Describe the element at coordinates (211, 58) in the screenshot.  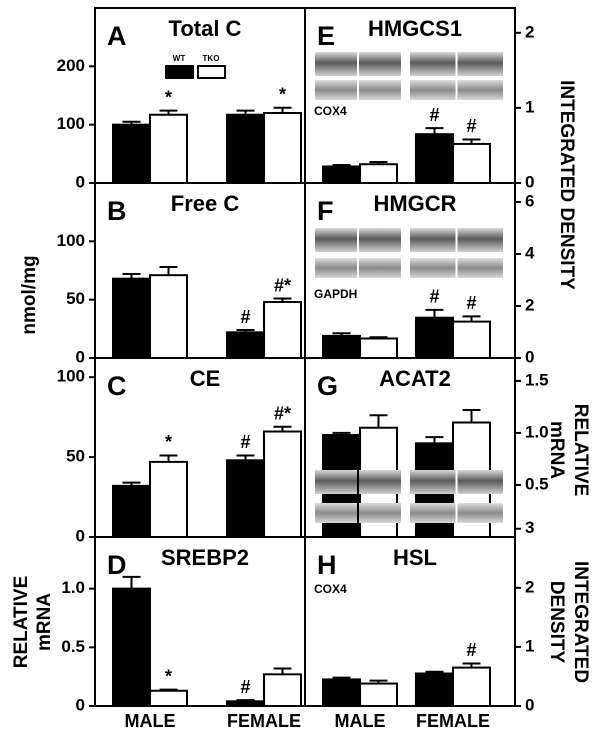
I see `legend-label: TKO` at that location.